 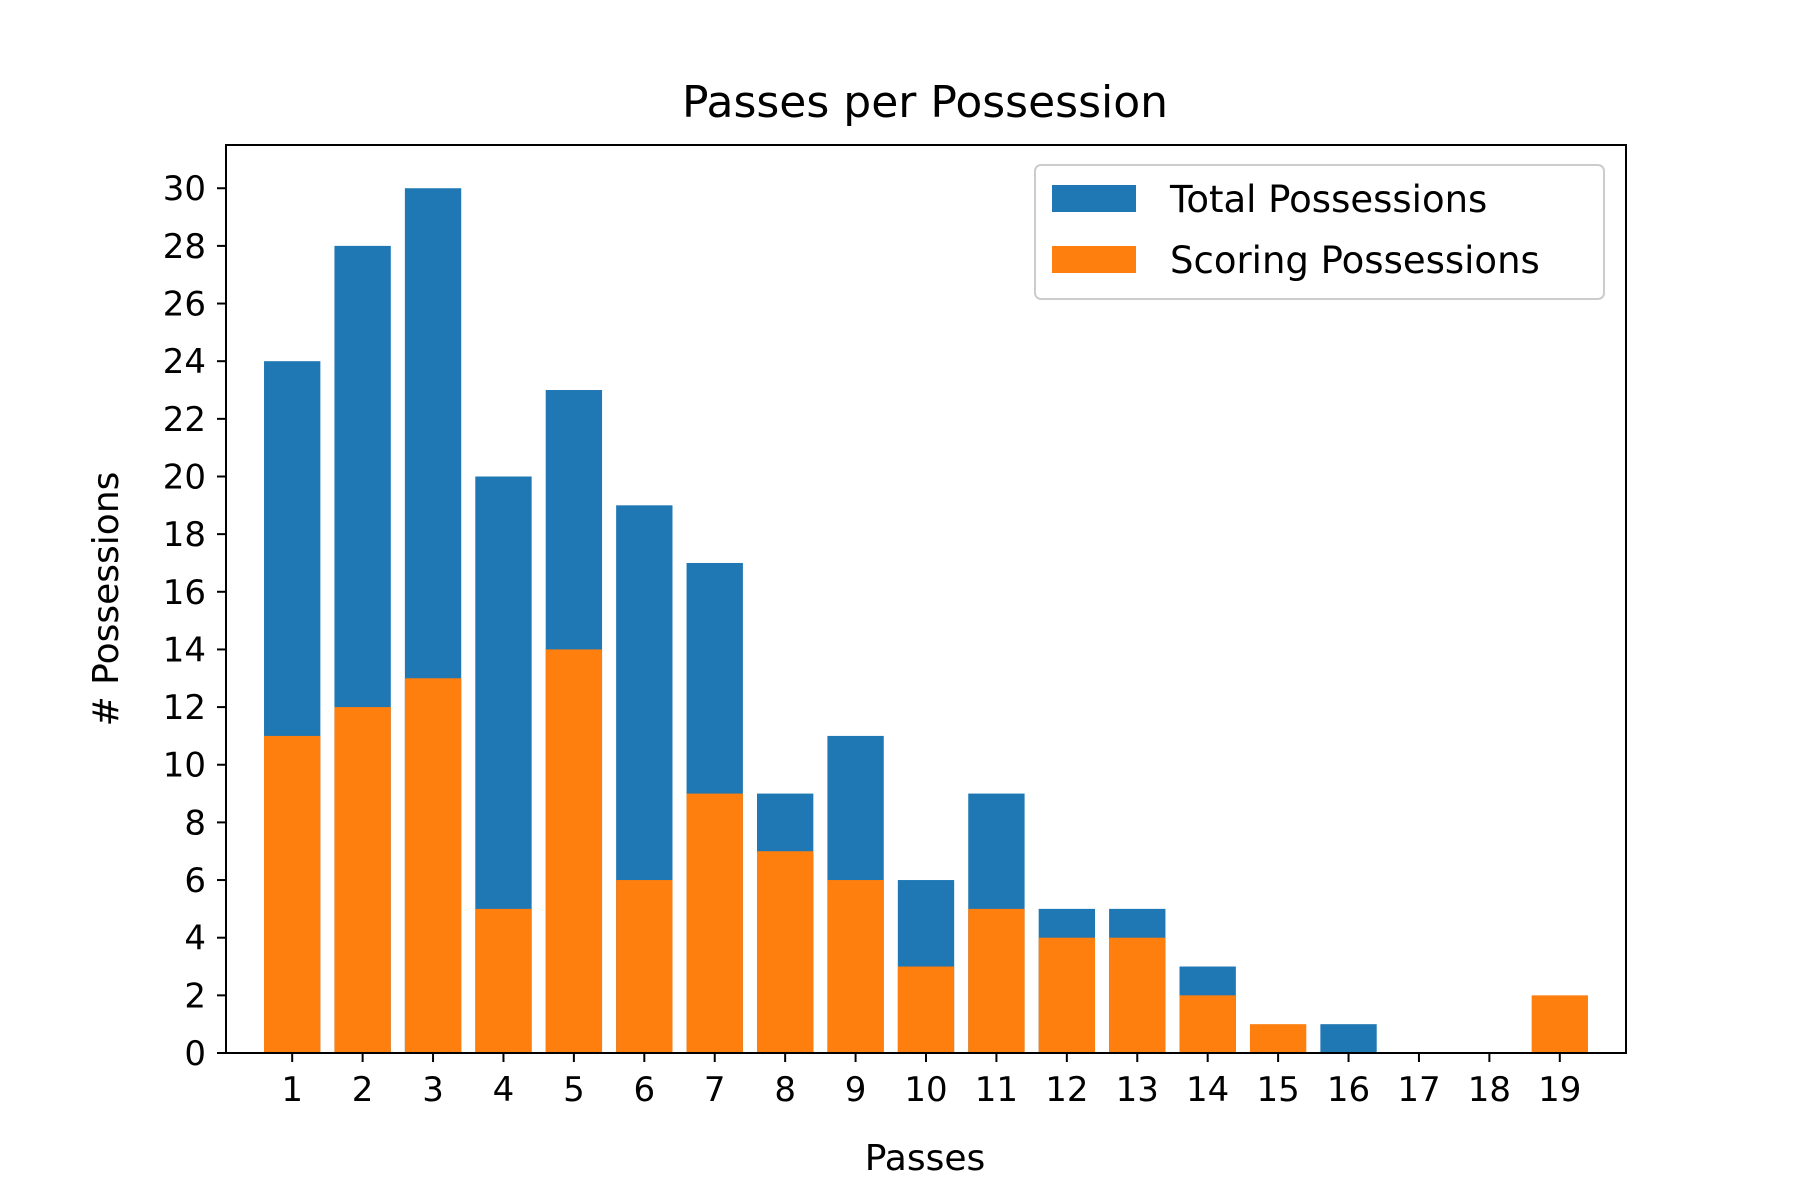 I want to click on x-tick-label-9: 9, so click(x=856, y=1090).